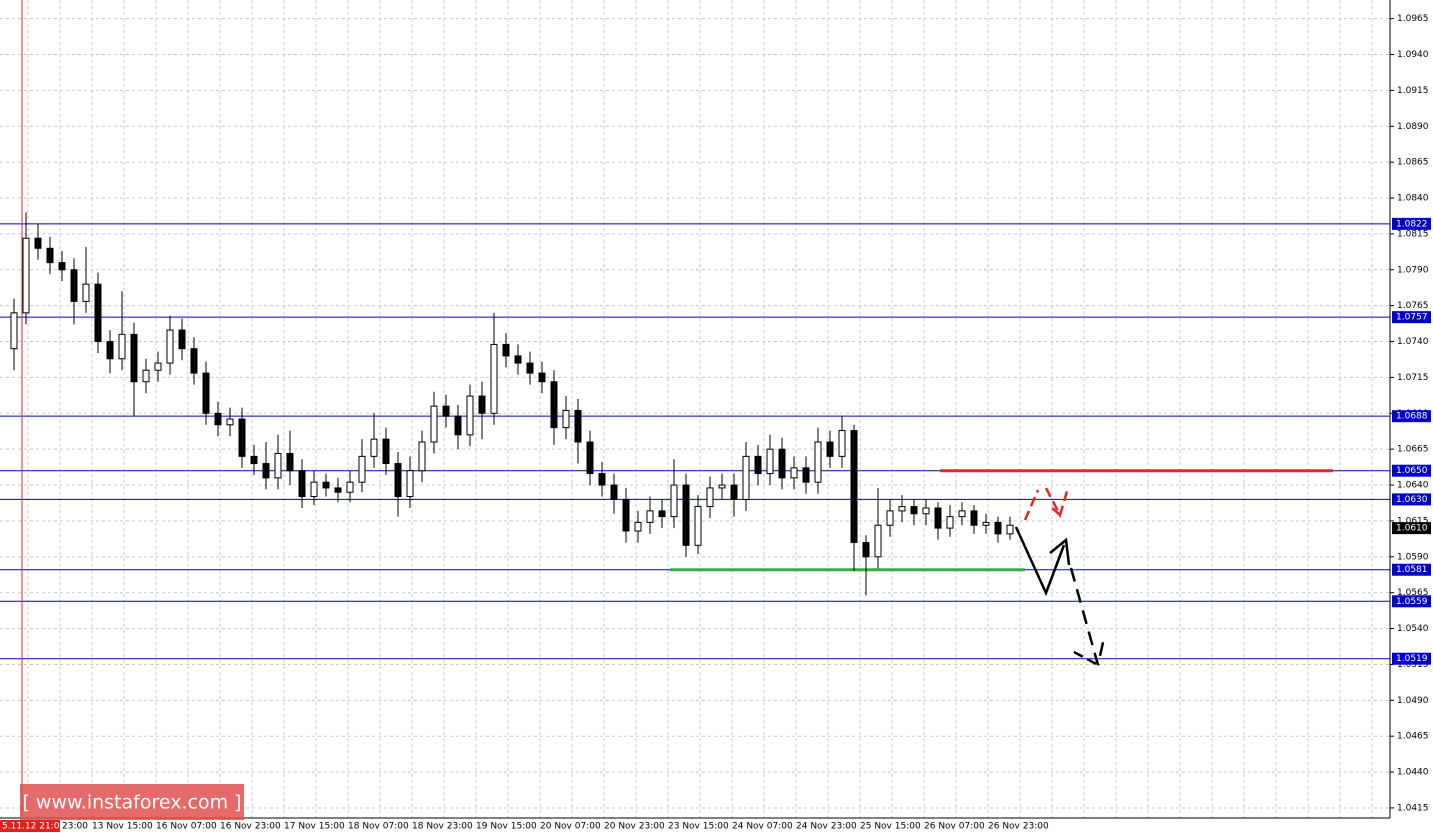 The image size is (1433, 835). I want to click on level-label: 1.0519, so click(1412, 659).